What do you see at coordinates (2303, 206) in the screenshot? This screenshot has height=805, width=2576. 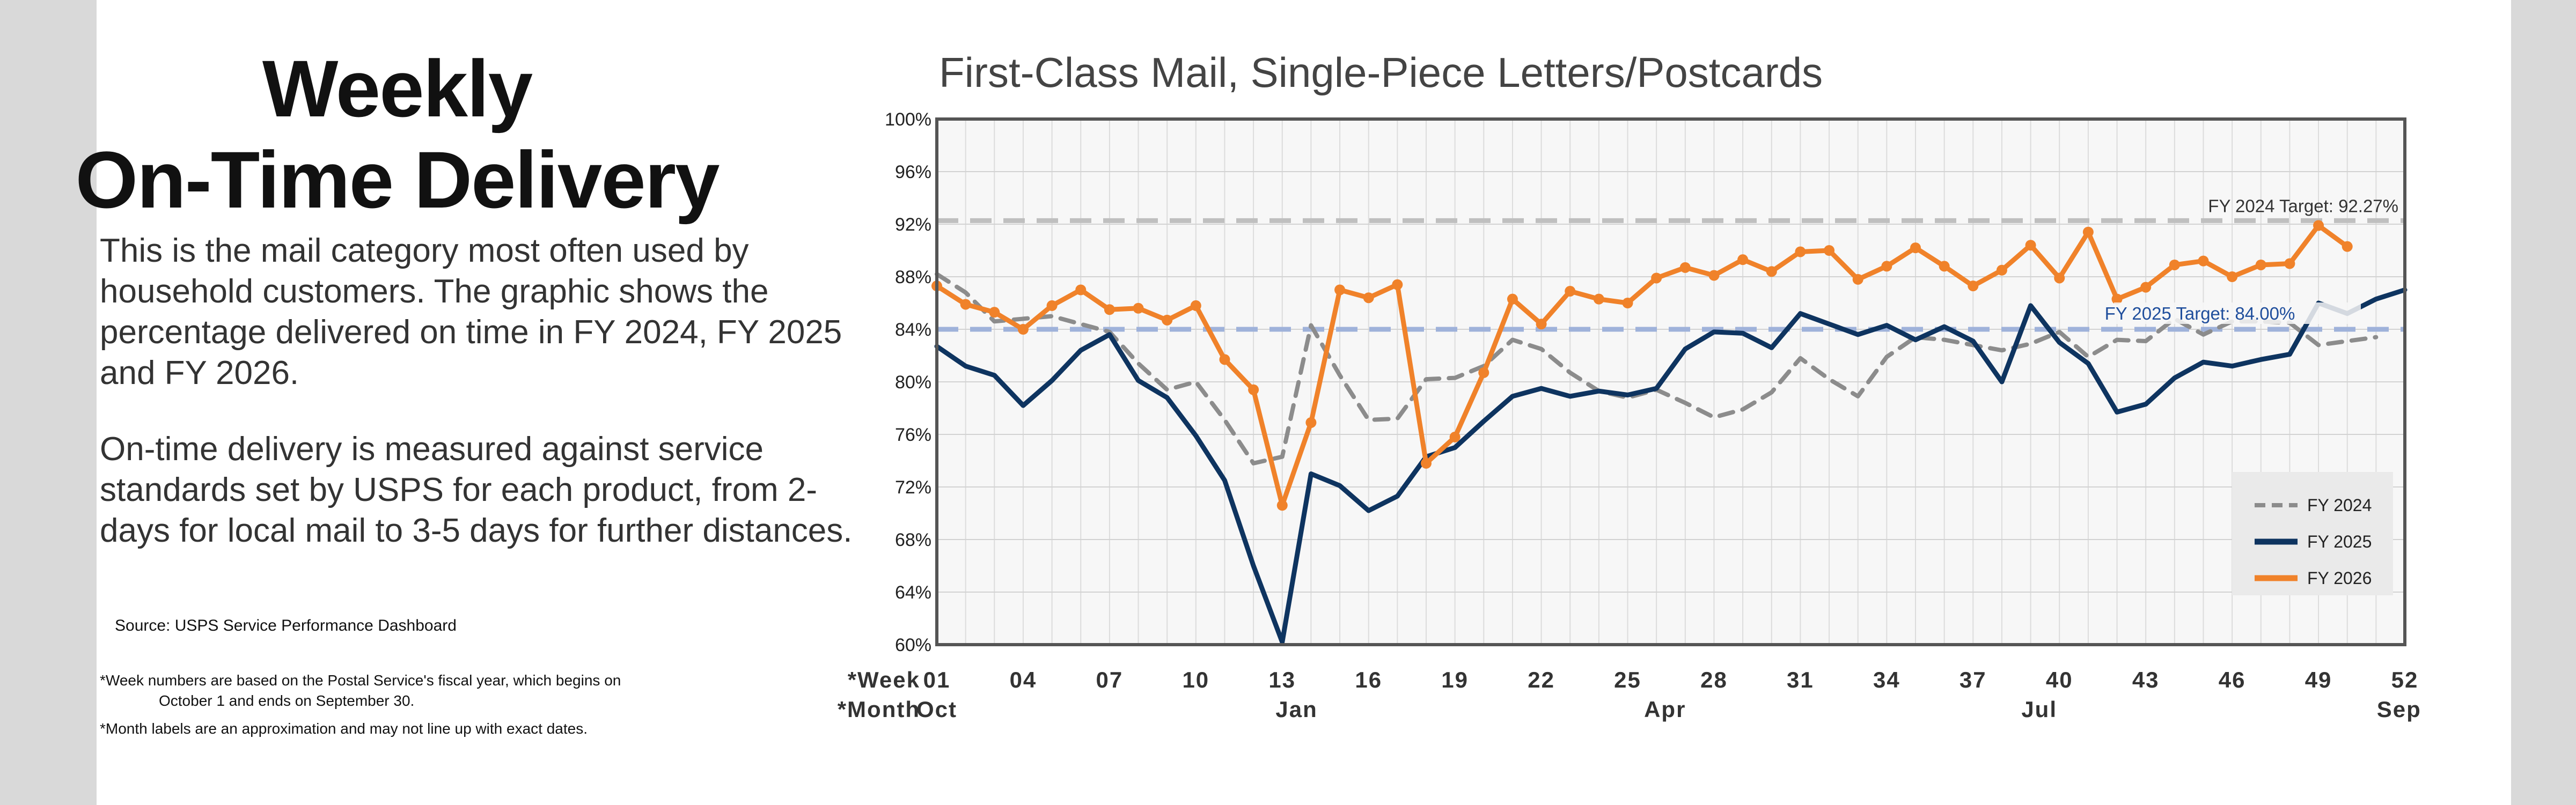 I see `target-label: FY 2024 Target: 92.27%` at bounding box center [2303, 206].